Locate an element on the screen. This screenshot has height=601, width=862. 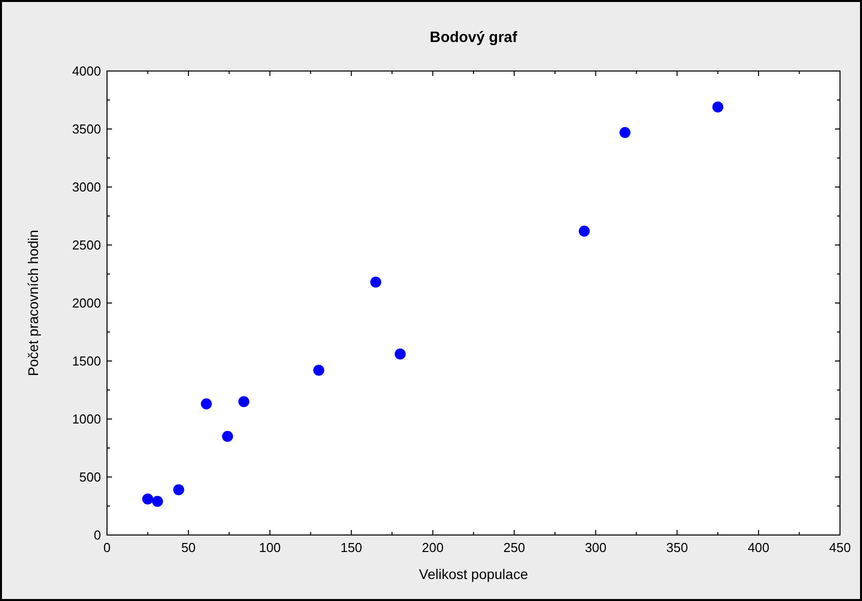
x-tick-label: 300 is located at coordinates (595, 547).